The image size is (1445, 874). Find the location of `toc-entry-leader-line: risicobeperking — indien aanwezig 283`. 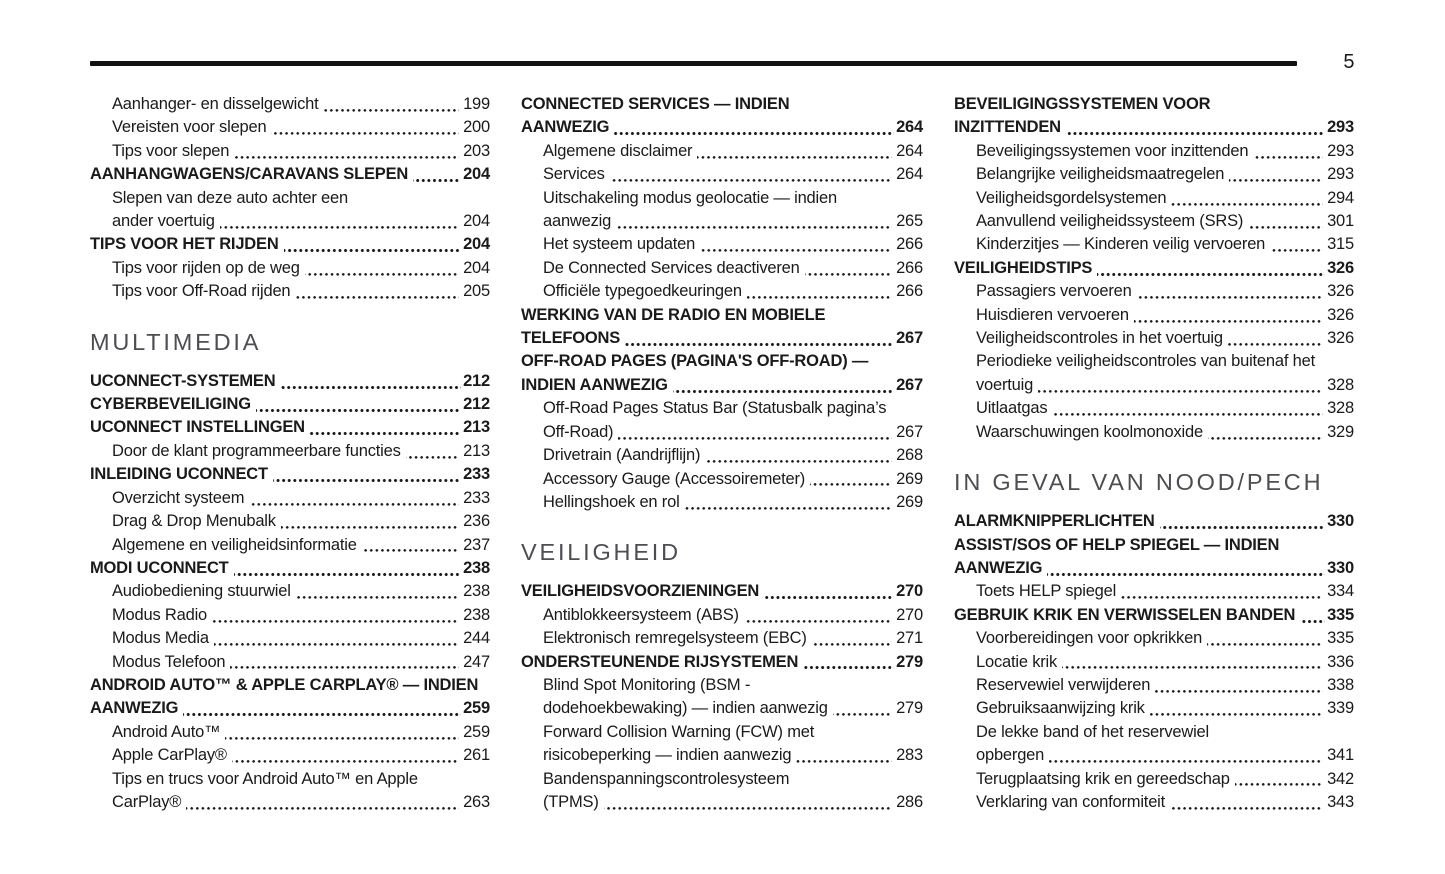

toc-entry-leader-line: risicobeperking — indien aanwezig 283 is located at coordinates (733, 756).